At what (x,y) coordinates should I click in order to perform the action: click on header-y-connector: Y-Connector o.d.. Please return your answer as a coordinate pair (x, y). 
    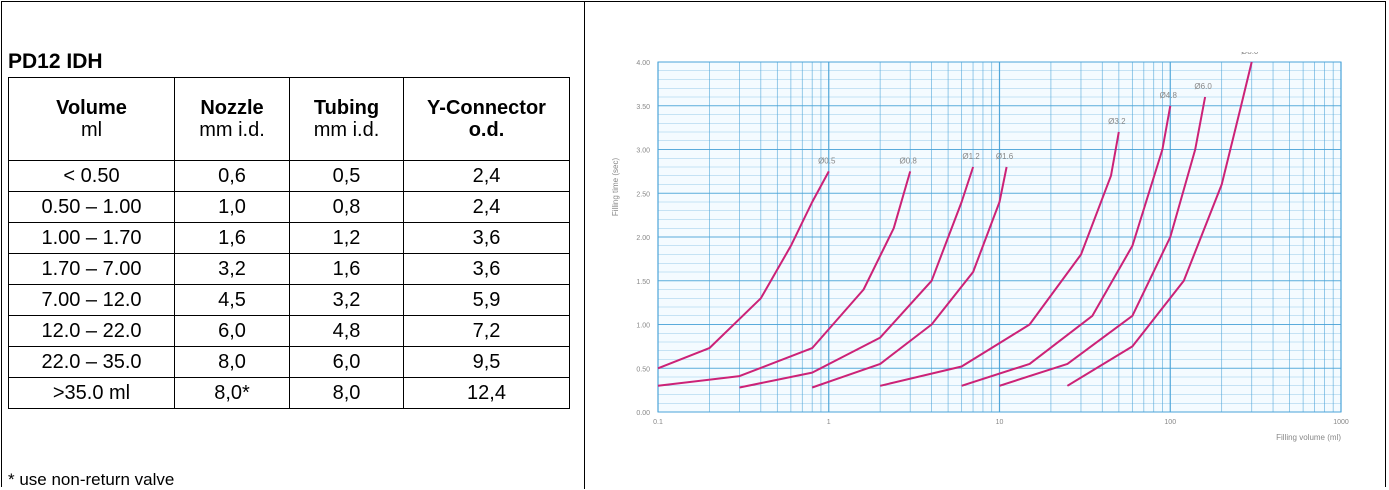
    Looking at the image, I should click on (486, 119).